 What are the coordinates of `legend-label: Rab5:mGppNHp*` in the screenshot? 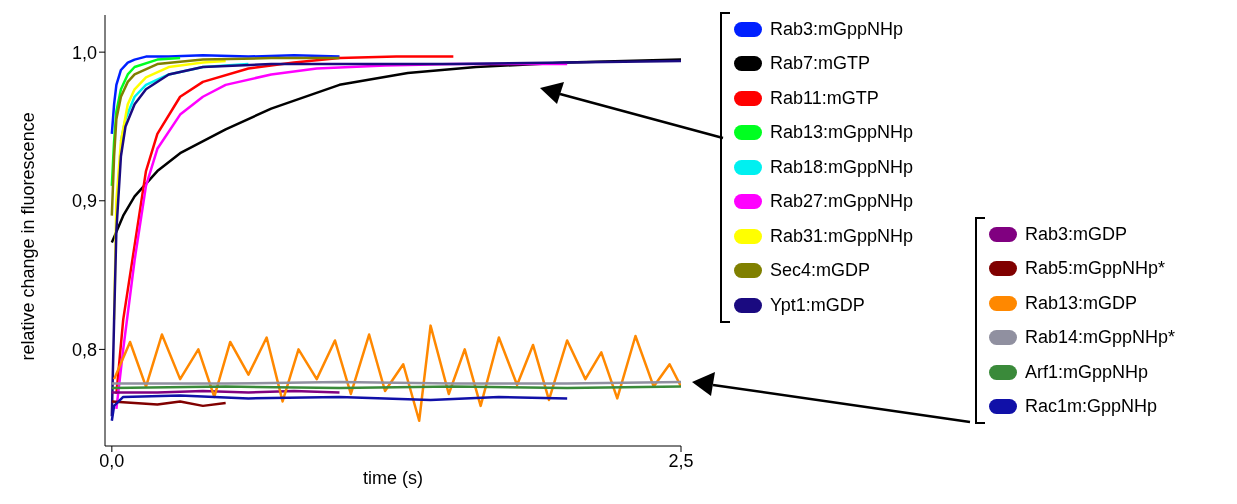 It's located at (1095, 269).